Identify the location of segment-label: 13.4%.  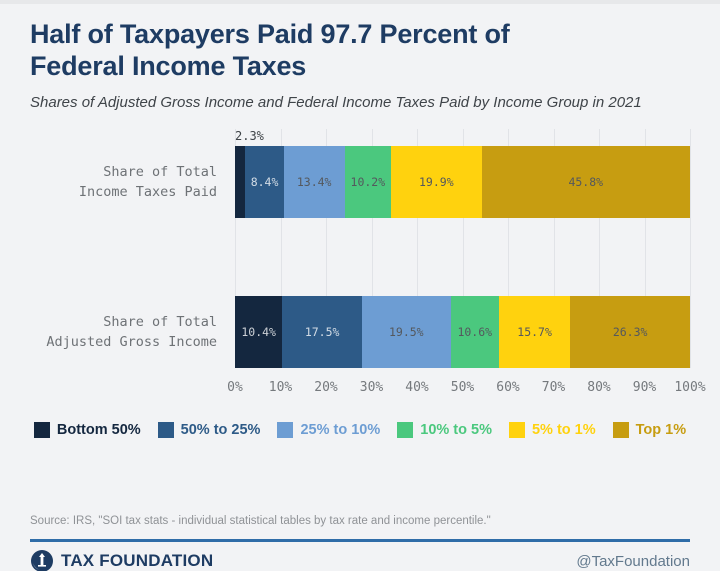
(314, 182).